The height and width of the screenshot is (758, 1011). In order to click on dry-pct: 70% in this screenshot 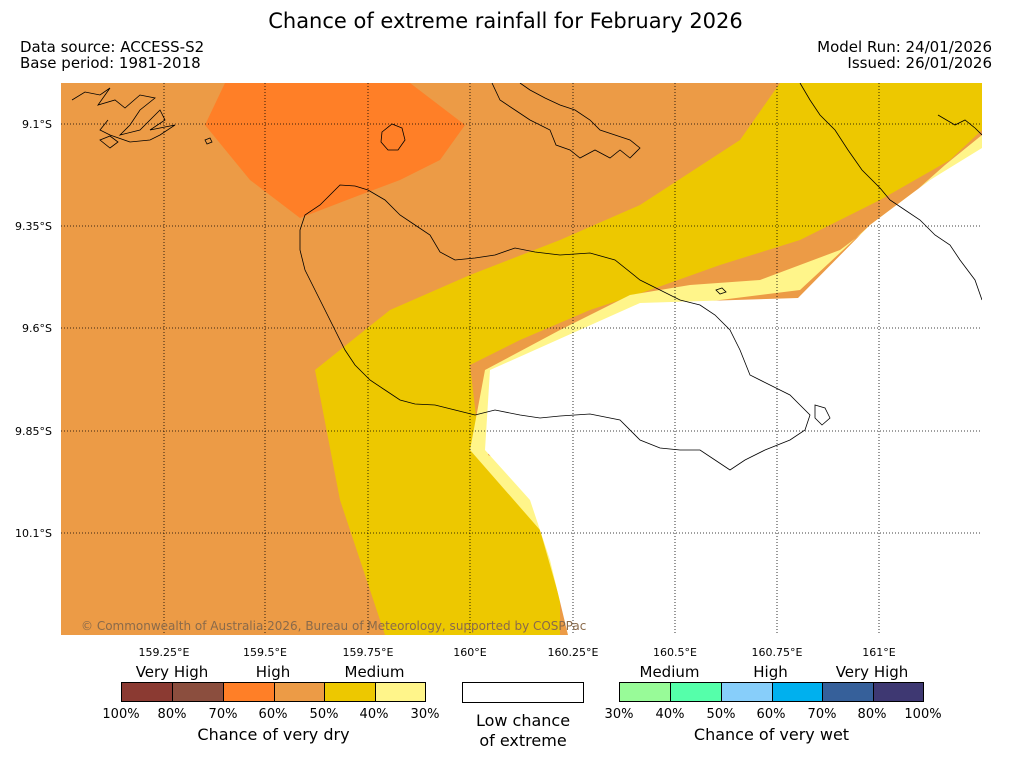, I will do `click(223, 714)`.